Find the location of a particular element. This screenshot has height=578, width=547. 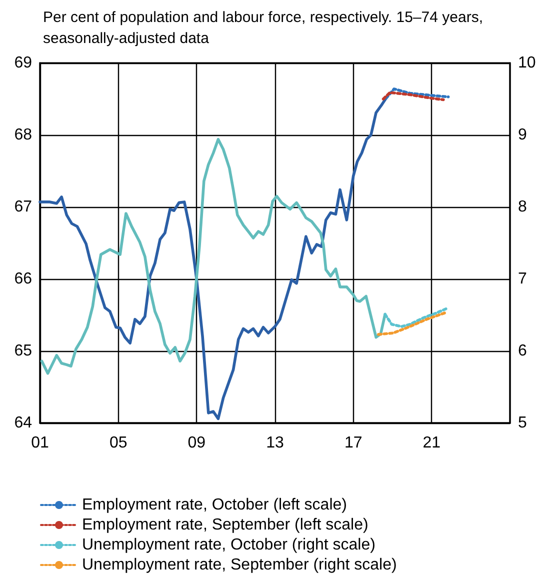

chart-subtitle: Per cent of population and labour force, respectively. 15–74 years, seasonally-adjusted data is located at coordinates (265, 28).